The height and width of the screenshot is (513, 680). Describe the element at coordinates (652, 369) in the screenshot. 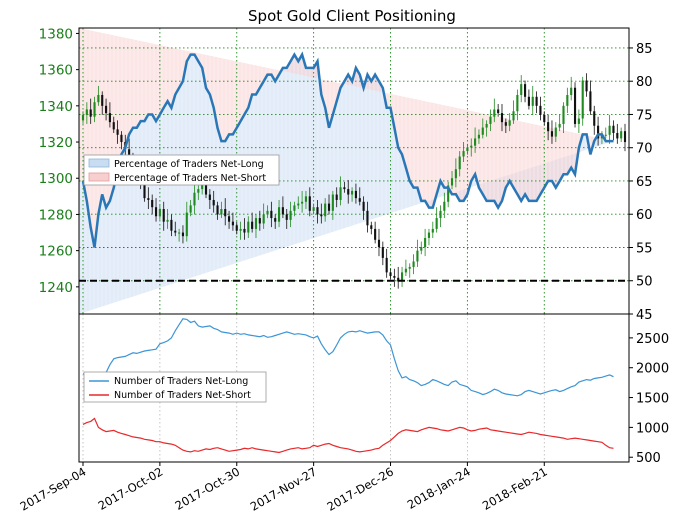

I see `bottom-right-tick-label: 2000` at that location.